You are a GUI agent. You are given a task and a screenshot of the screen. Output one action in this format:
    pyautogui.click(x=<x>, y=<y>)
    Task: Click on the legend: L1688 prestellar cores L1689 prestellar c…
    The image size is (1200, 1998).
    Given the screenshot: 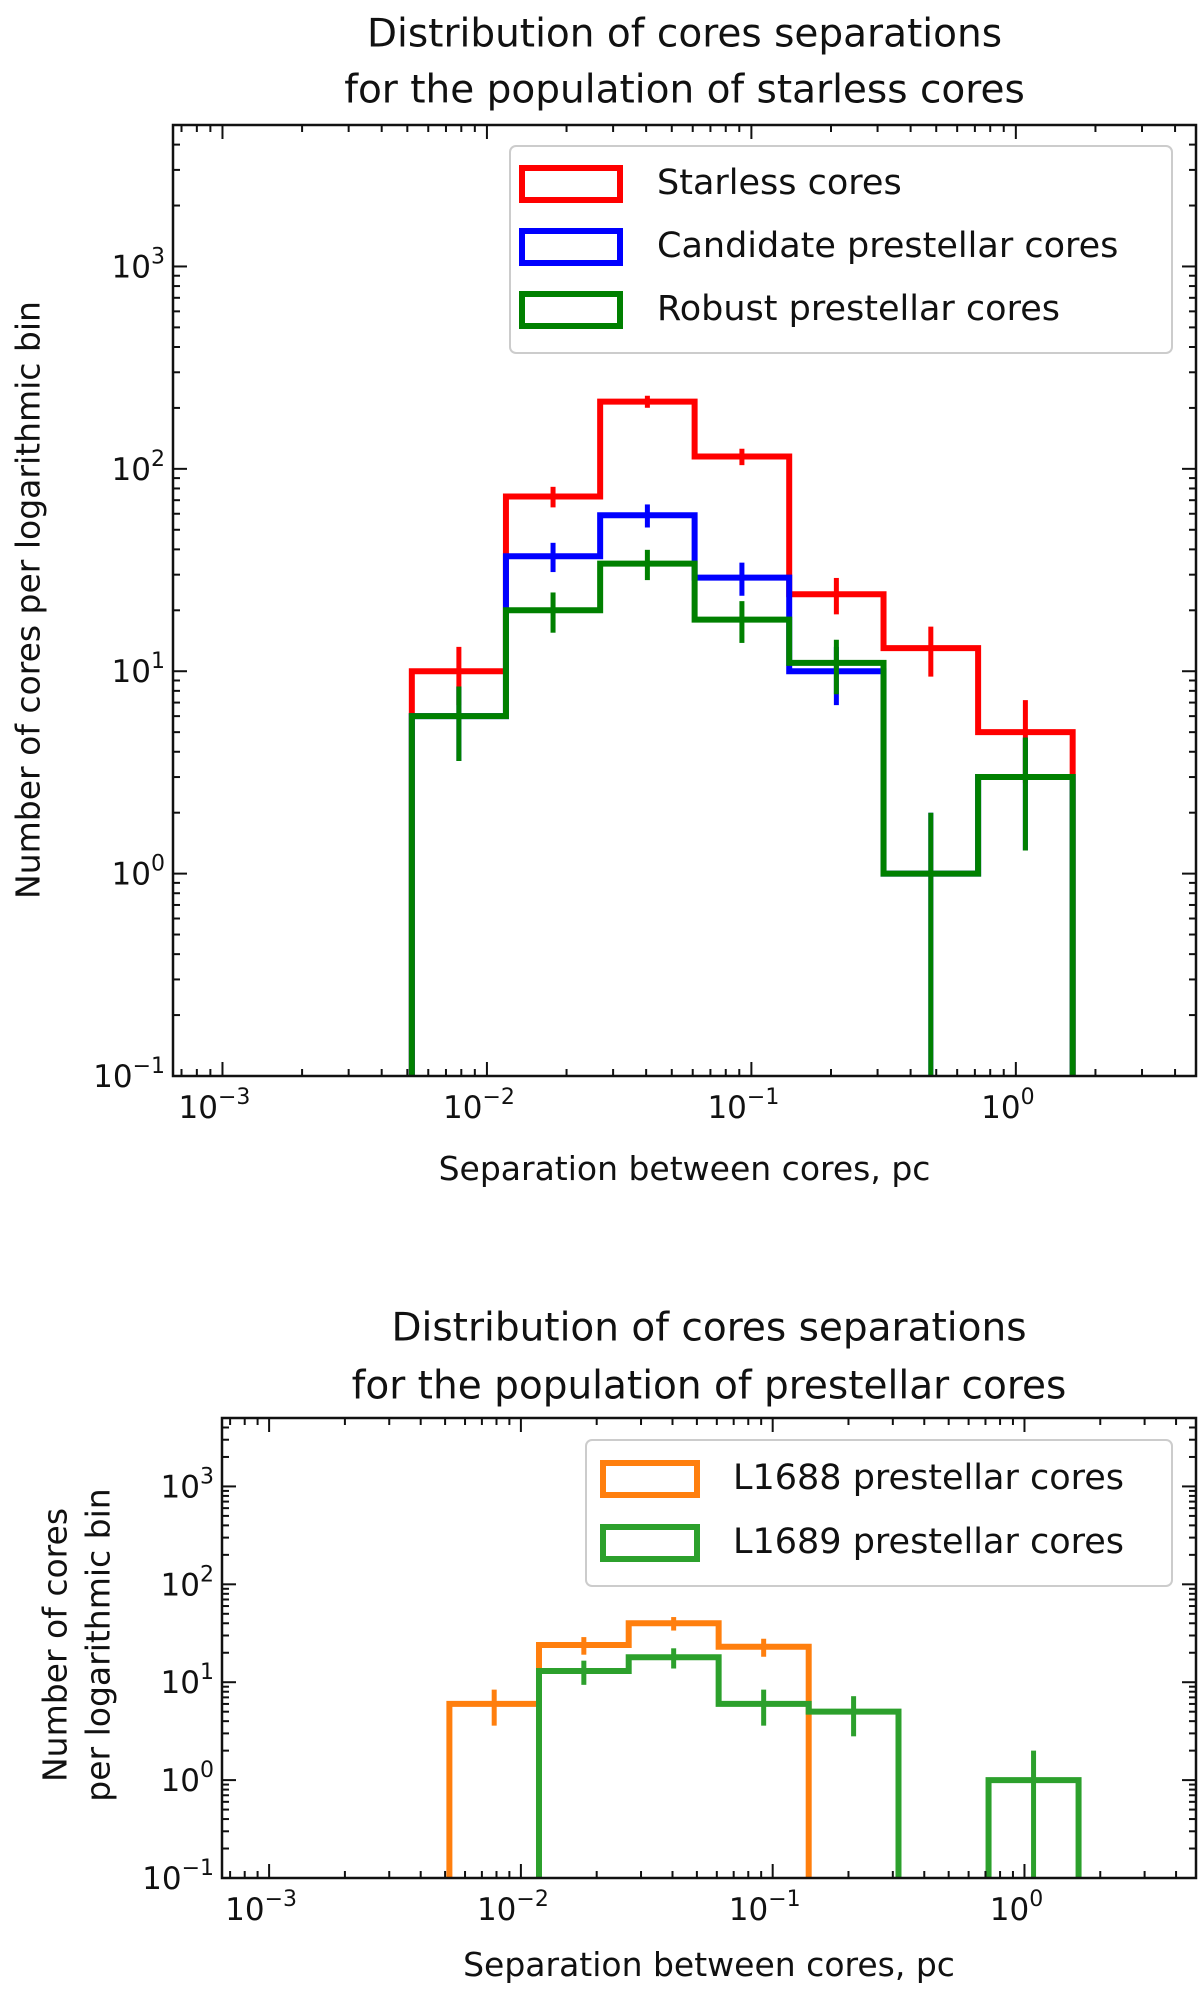 What is the action you would take?
    pyautogui.click(x=879, y=1513)
    